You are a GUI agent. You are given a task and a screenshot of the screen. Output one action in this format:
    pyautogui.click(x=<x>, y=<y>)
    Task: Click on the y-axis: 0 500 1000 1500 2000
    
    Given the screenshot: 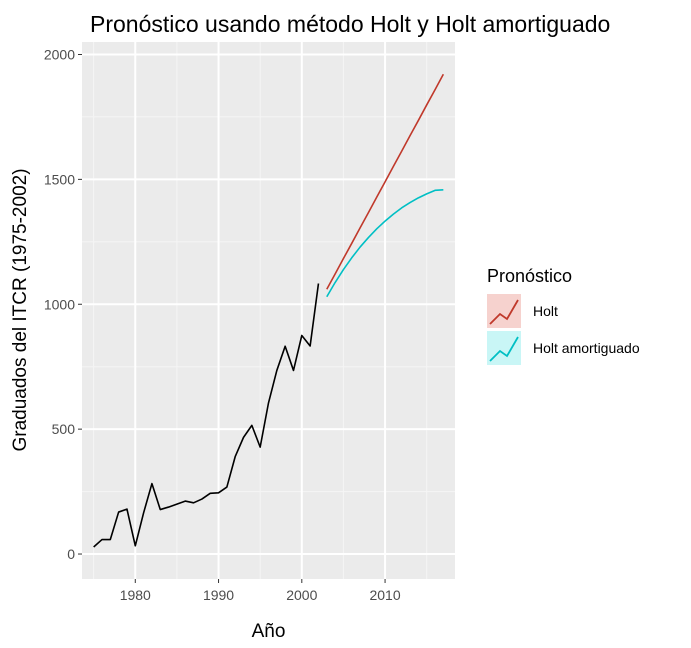 What is the action you would take?
    pyautogui.click(x=63, y=304)
    